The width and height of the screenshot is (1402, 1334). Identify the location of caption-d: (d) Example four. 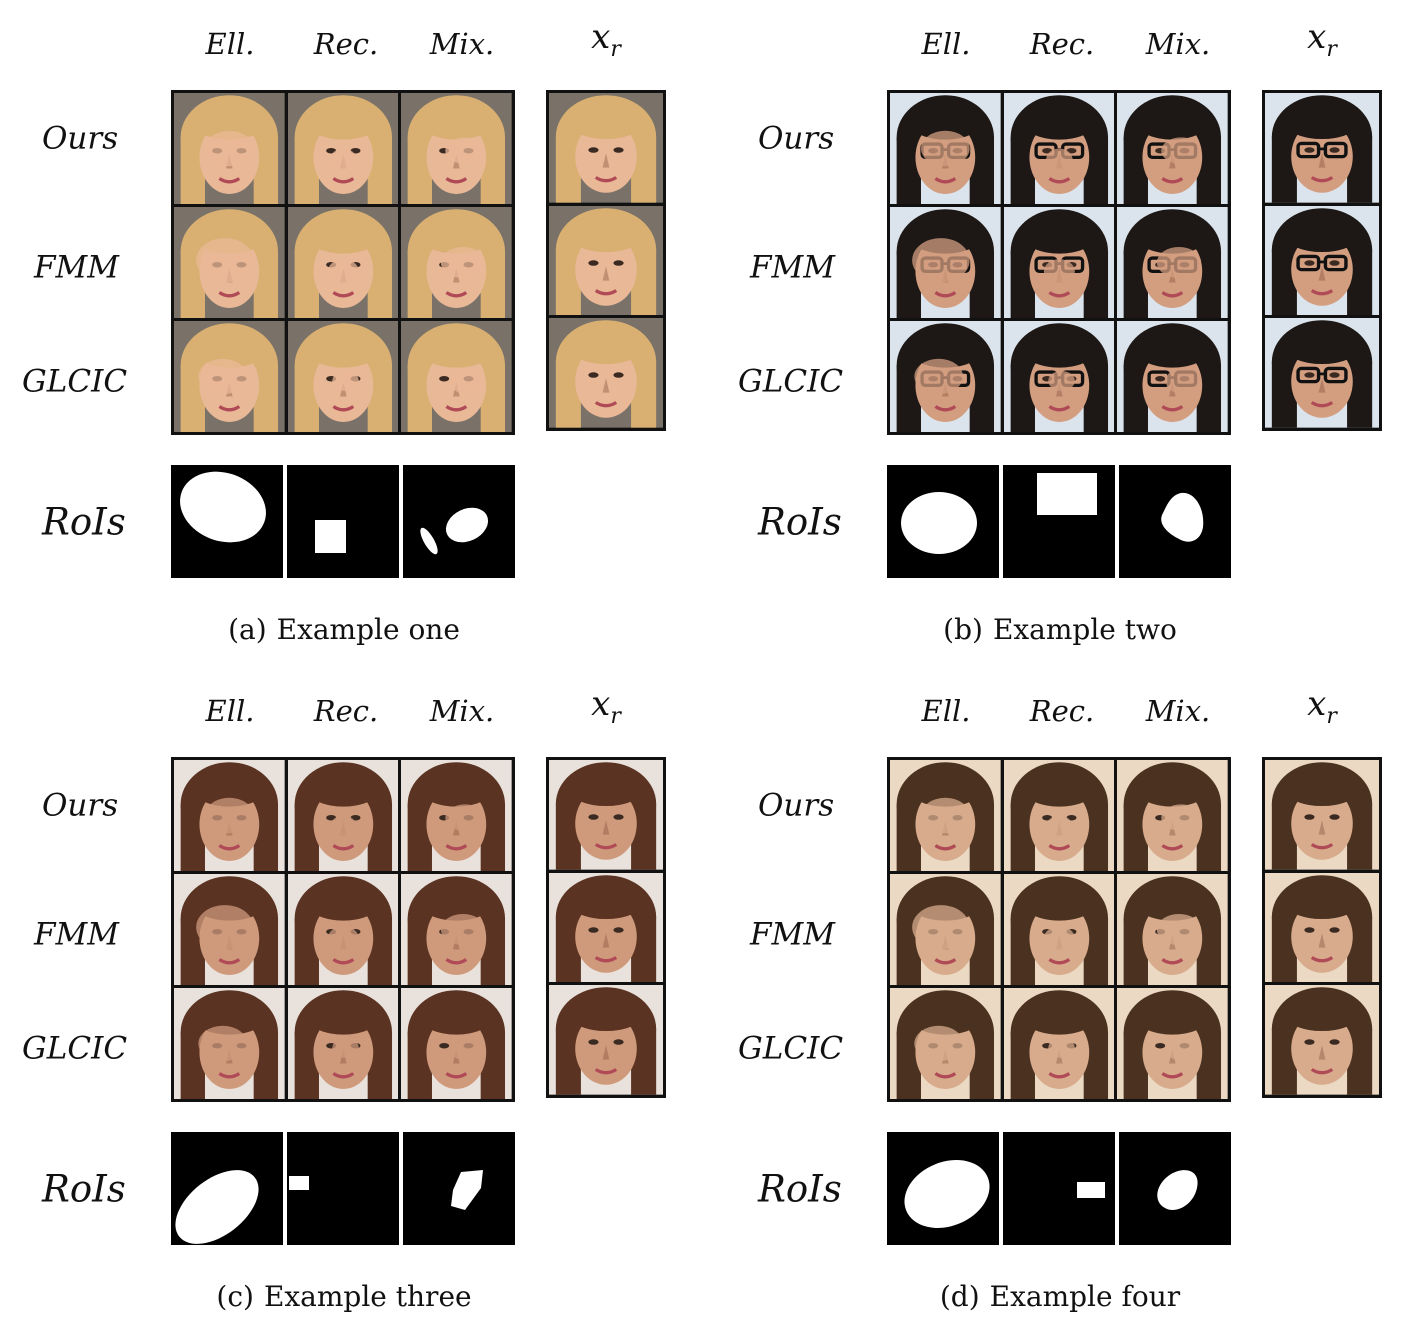
(1060, 1296).